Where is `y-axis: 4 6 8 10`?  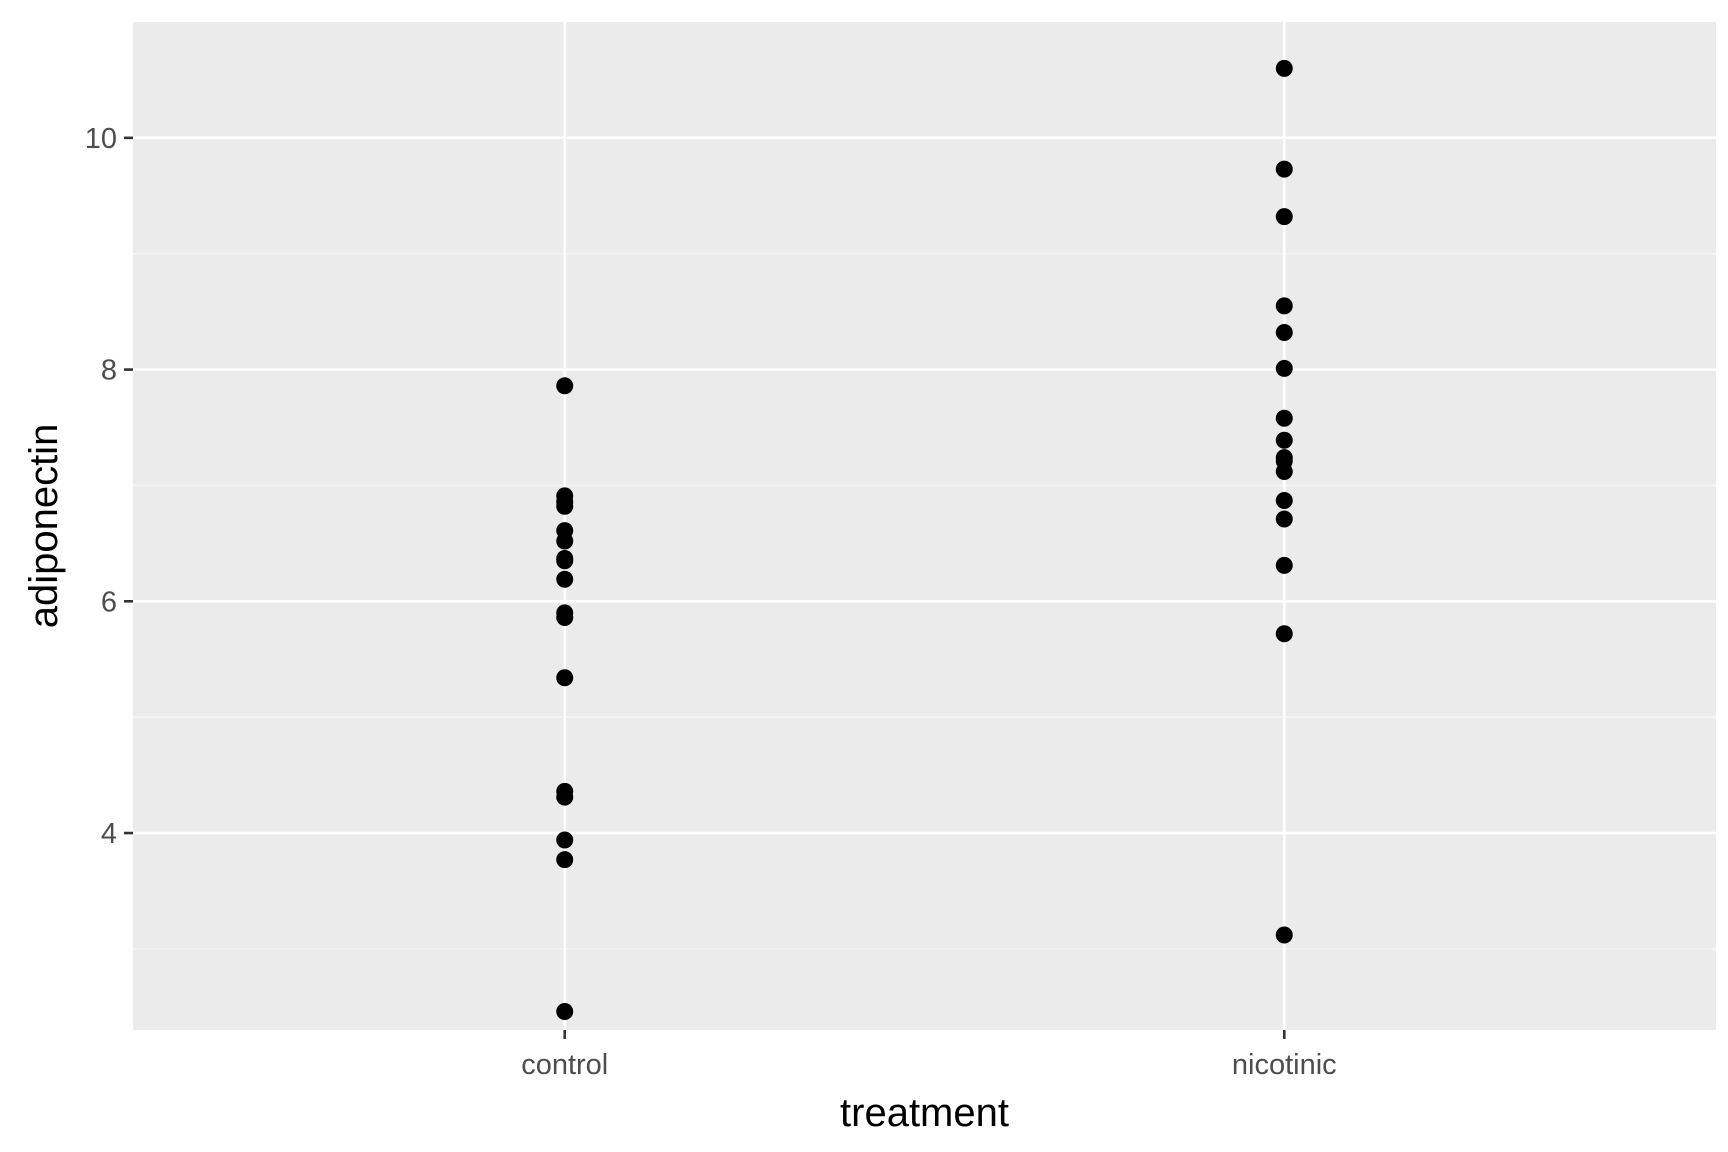
y-axis: 4 6 8 10 is located at coordinates (109, 486).